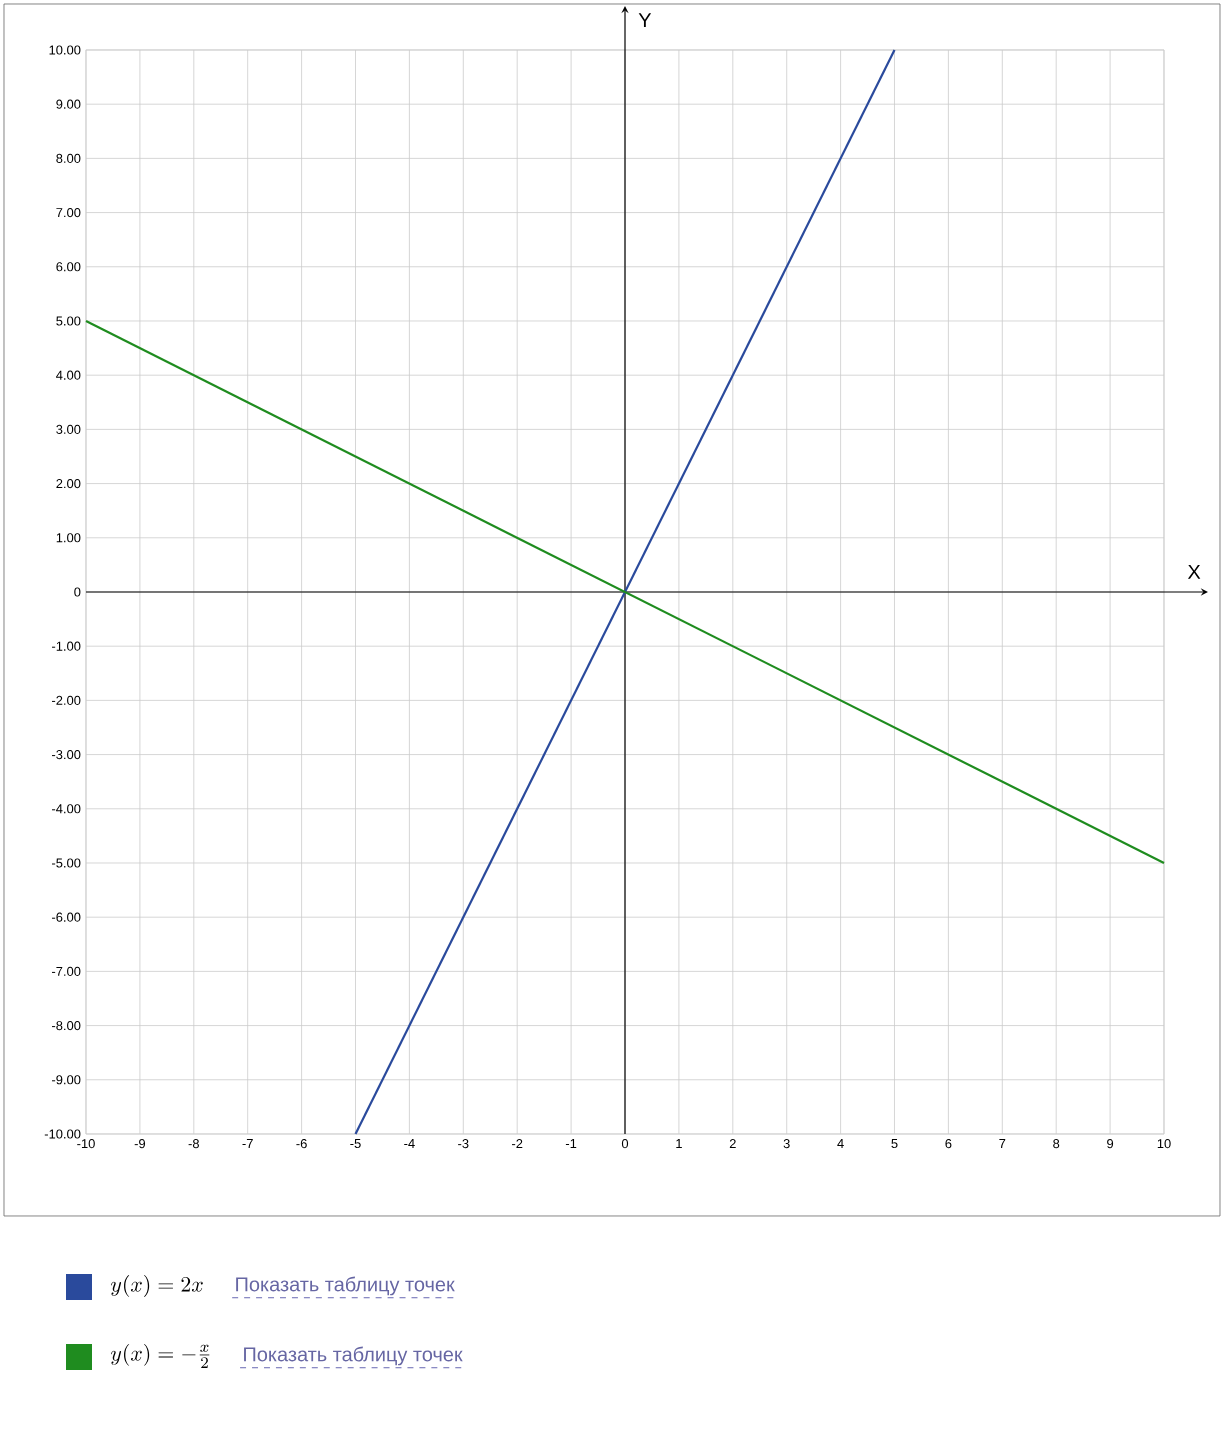 This screenshot has height=1442, width=1226. What do you see at coordinates (645, 20) in the screenshot?
I see `y-axis-title: Y` at bounding box center [645, 20].